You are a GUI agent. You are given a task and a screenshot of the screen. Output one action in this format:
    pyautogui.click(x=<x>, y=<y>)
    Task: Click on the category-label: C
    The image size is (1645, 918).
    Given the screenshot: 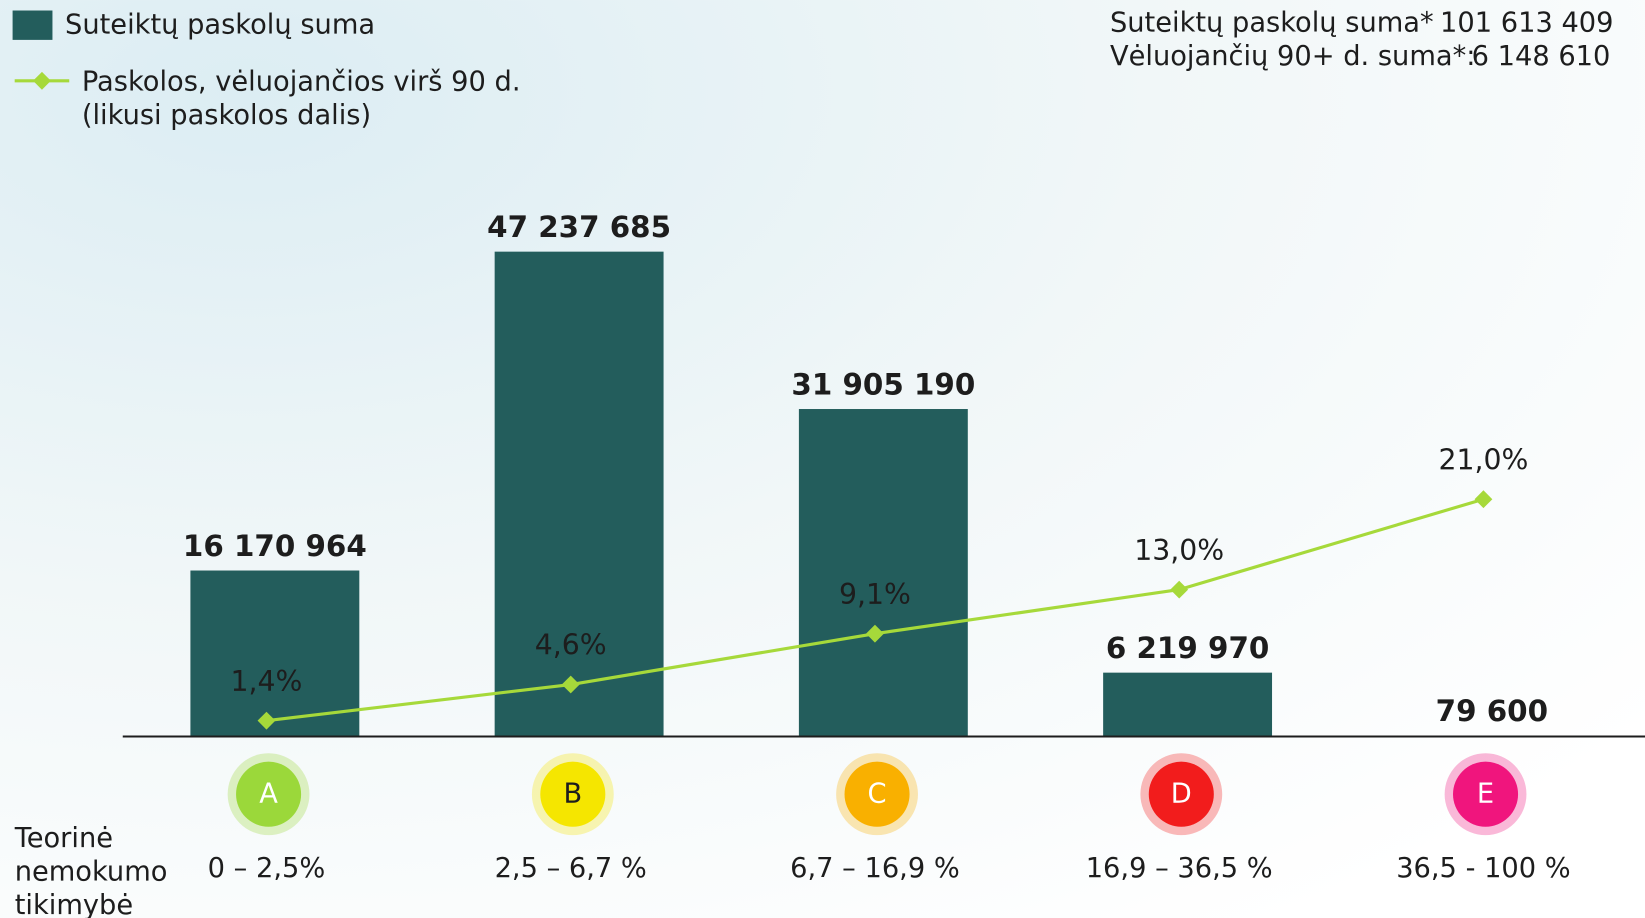 What is the action you would take?
    pyautogui.click(x=877, y=794)
    